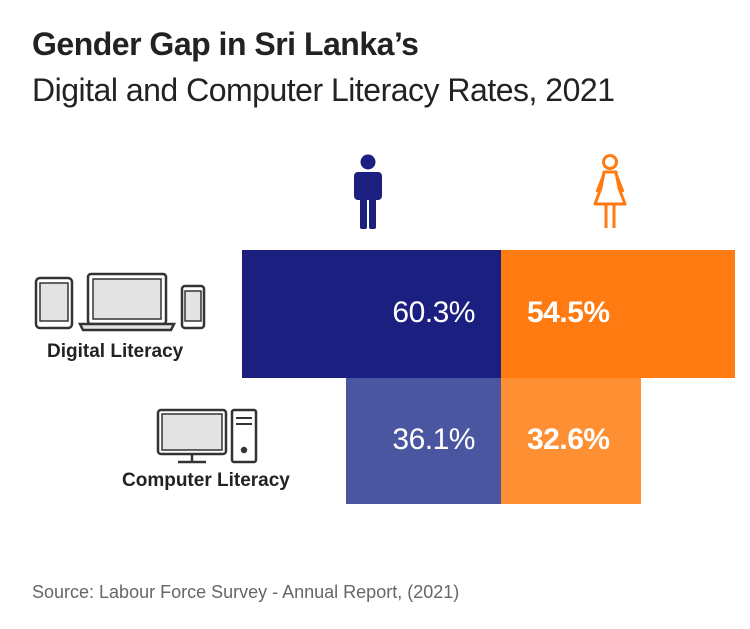 This screenshot has width=750, height=629. Describe the element at coordinates (610, 192) in the screenshot. I see `female-icon` at that location.